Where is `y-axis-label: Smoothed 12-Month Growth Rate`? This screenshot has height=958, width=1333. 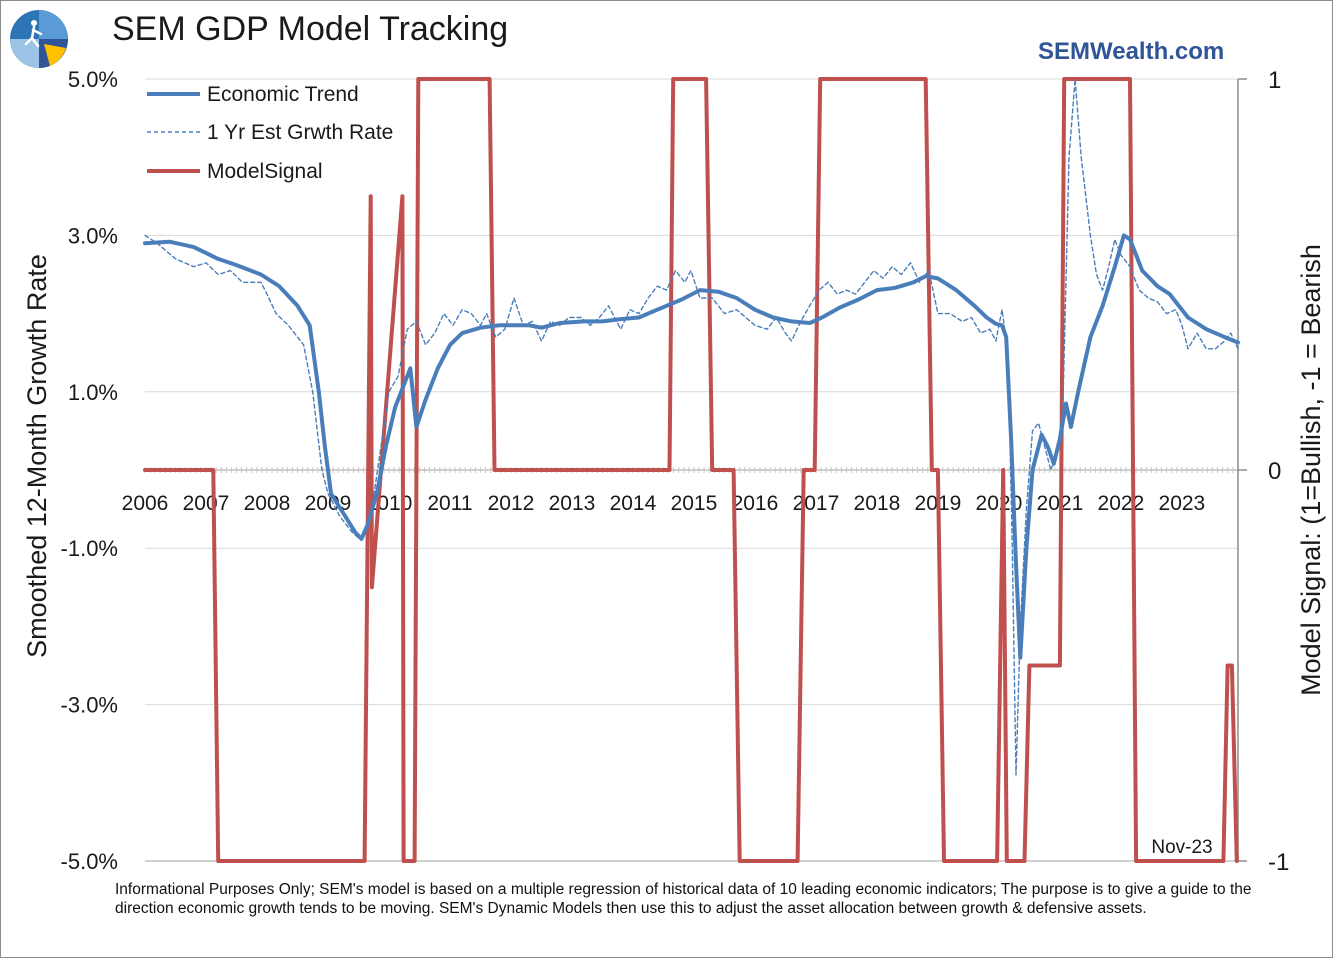
y-axis-label: Smoothed 12-Month Growth Rate is located at coordinates (37, 456).